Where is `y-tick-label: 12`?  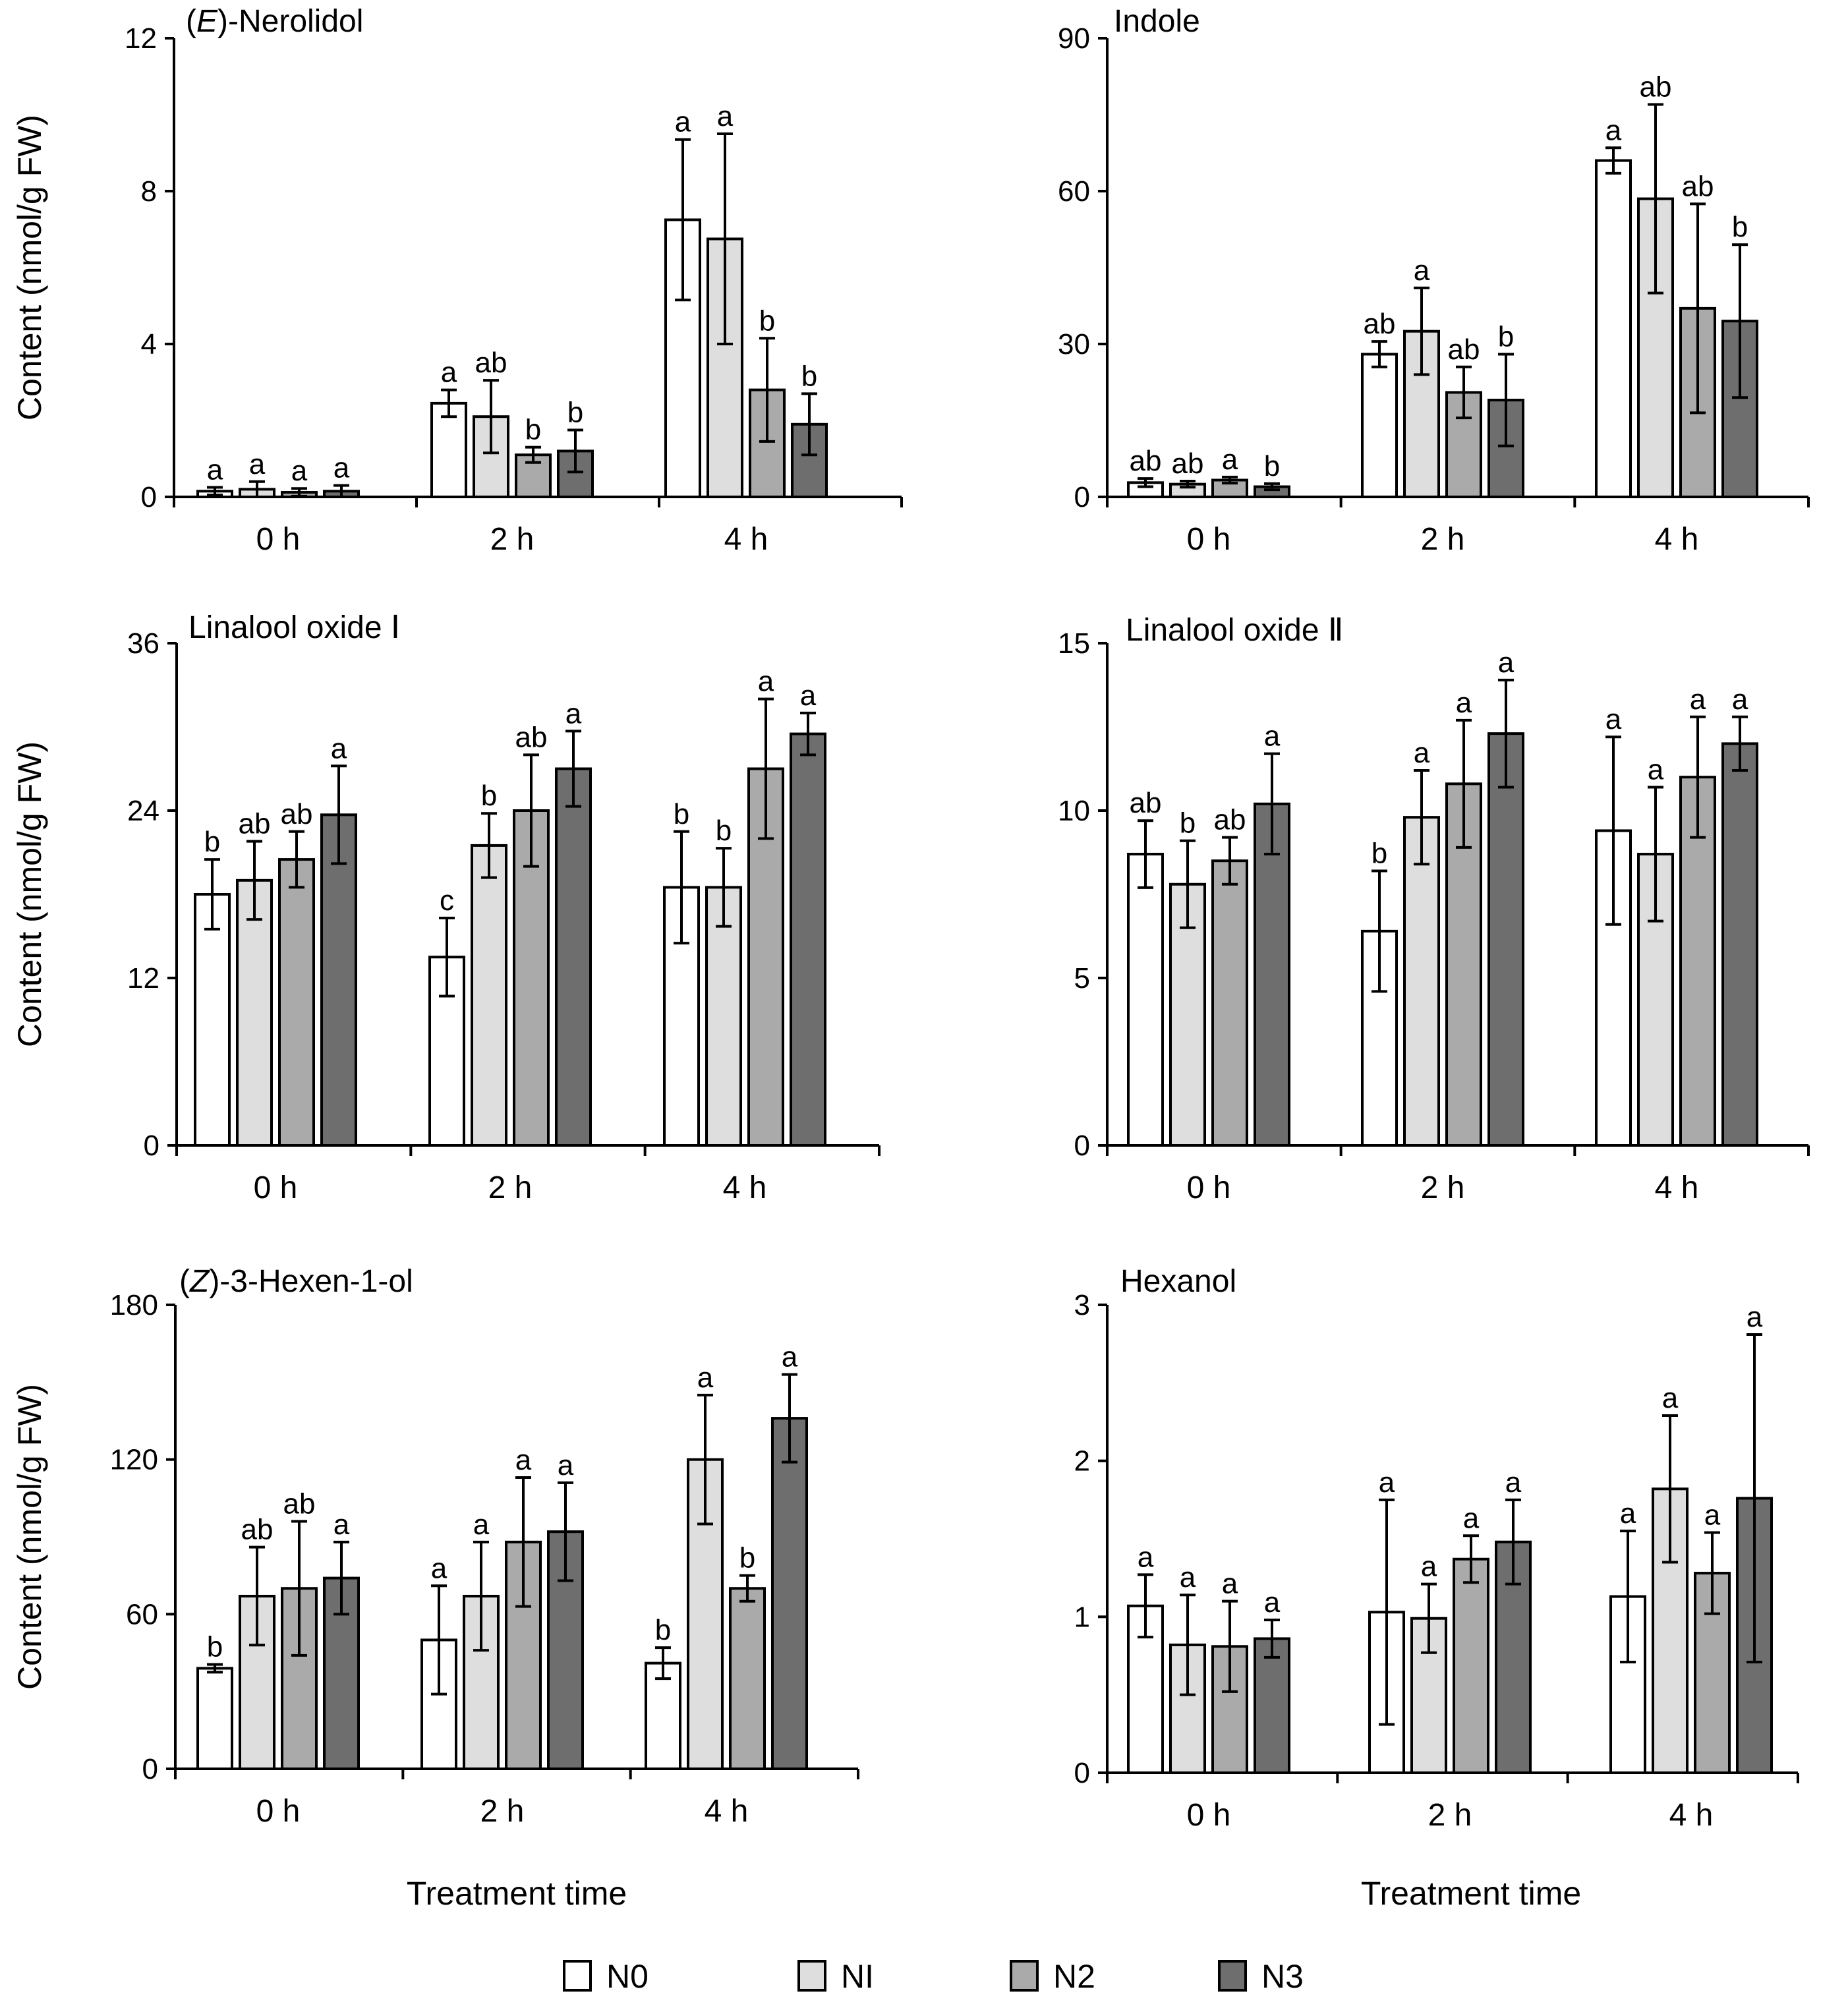
y-tick-label: 12 is located at coordinates (141, 38).